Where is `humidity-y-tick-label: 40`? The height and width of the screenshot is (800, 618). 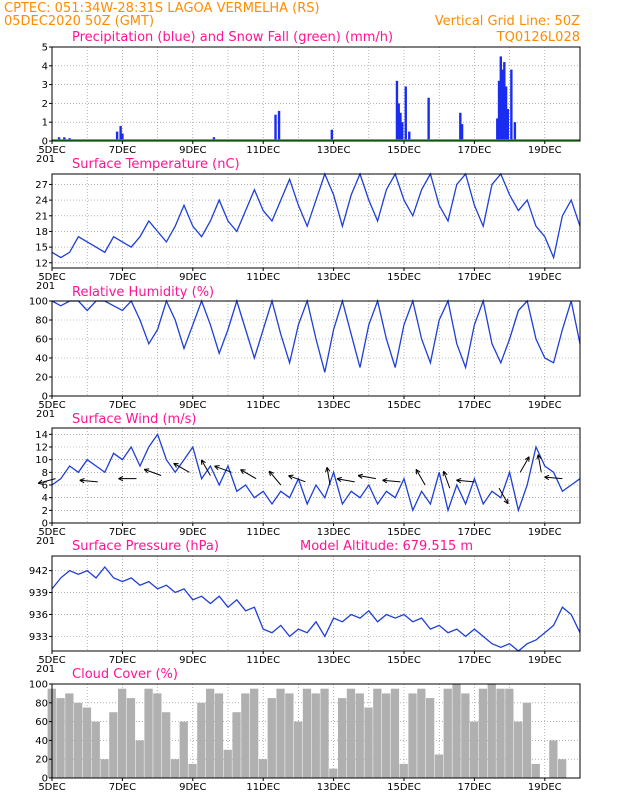
humidity-y-tick-label: 40 is located at coordinates (41, 359).